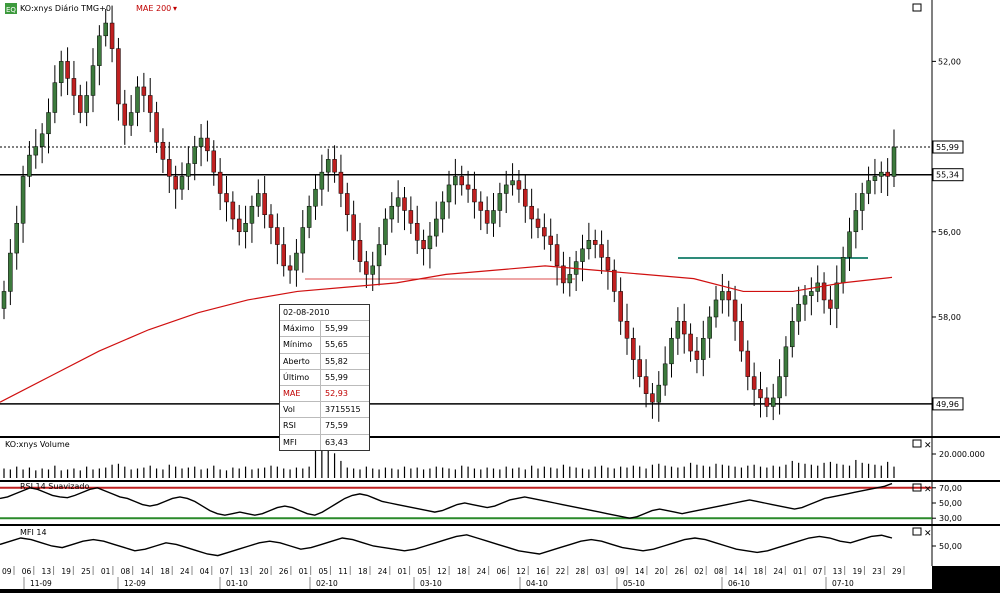  What do you see at coordinates (37, 444) in the screenshot?
I see `volume-title: KO:xnys Volume` at bounding box center [37, 444].